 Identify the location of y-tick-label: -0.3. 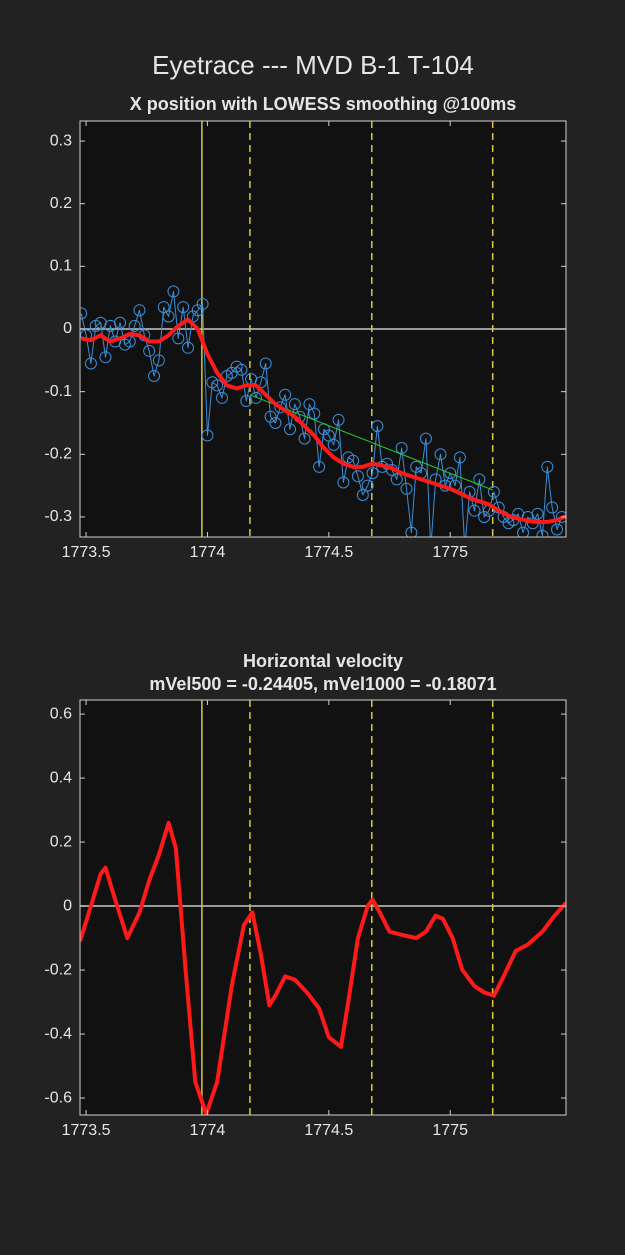
(58, 516).